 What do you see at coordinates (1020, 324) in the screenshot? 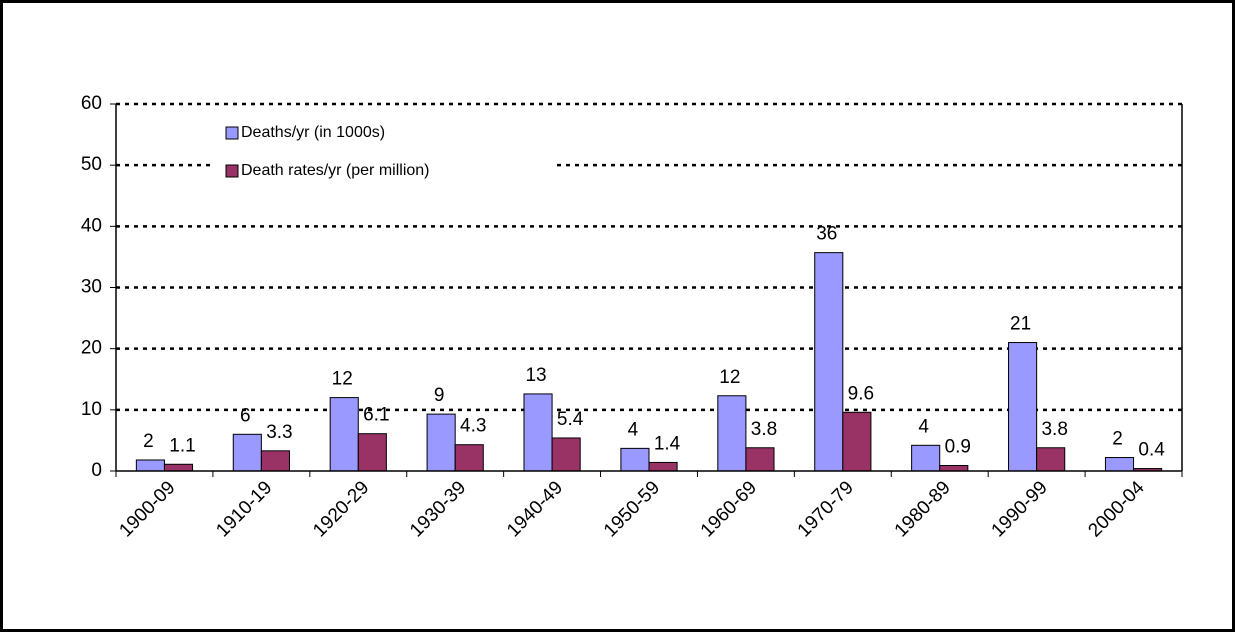
I see `data-label: 21` at bounding box center [1020, 324].